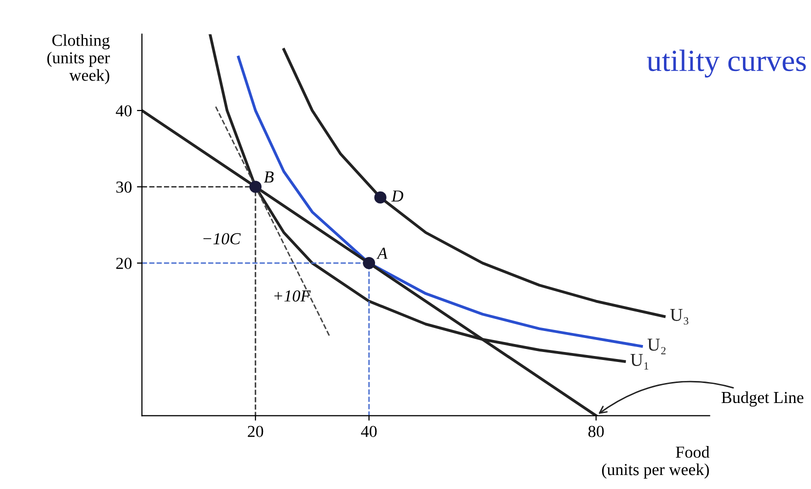 The height and width of the screenshot is (489, 811). What do you see at coordinates (726, 64) in the screenshot?
I see `chart-title: utility curves` at bounding box center [726, 64].